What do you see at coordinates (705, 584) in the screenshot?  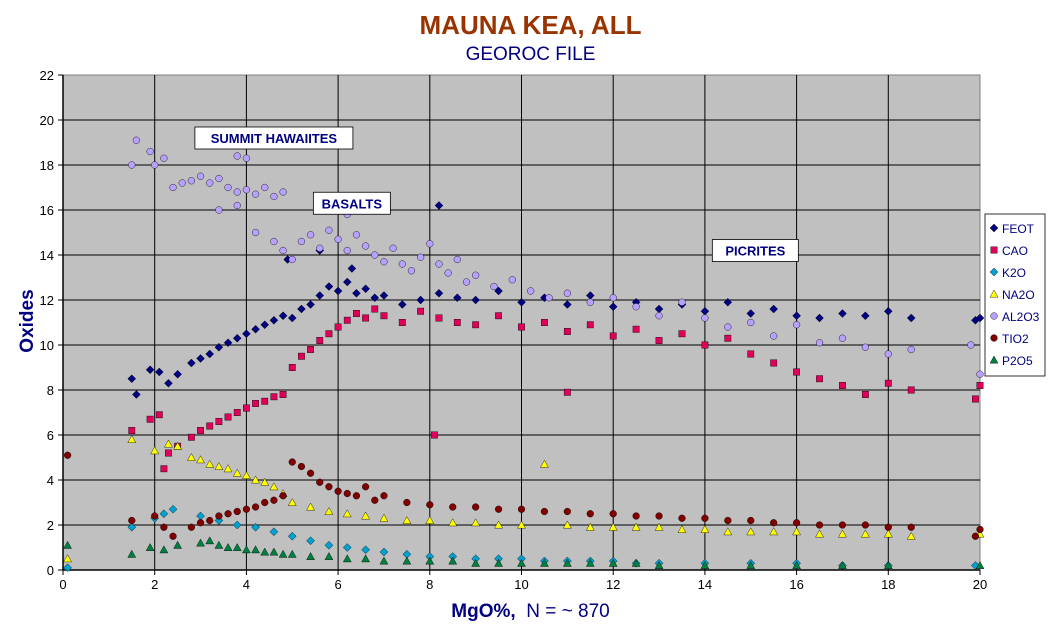 I see `x-tick-label: 14` at bounding box center [705, 584].